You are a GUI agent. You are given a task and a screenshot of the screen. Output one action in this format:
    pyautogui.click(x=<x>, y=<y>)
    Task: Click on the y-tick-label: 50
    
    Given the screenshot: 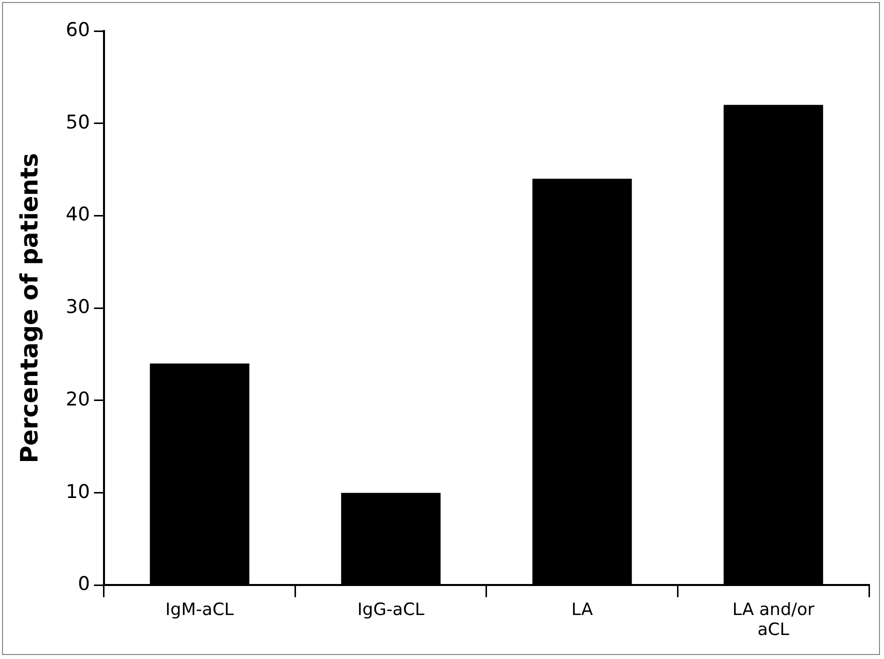 What is the action you would take?
    pyautogui.click(x=78, y=122)
    